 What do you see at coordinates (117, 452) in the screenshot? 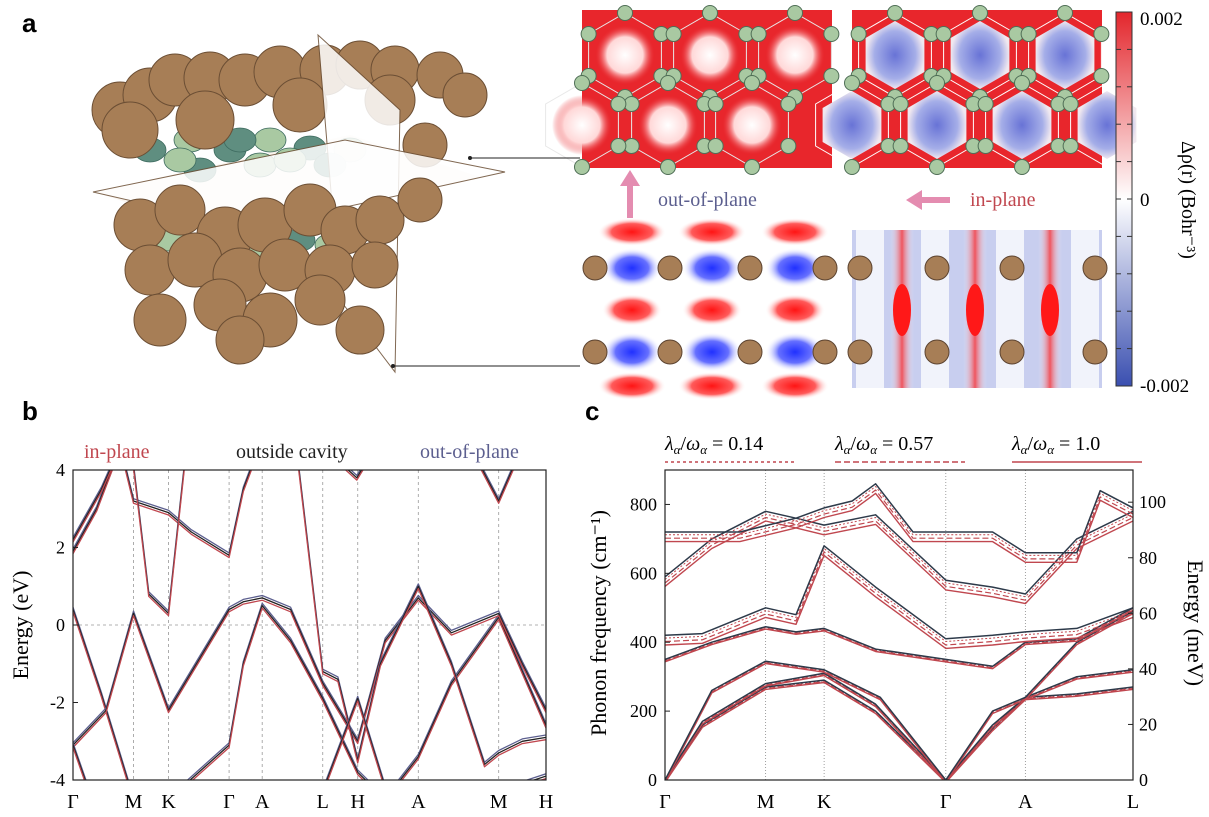
I see `legend-in-plane: in-plane` at bounding box center [117, 452].